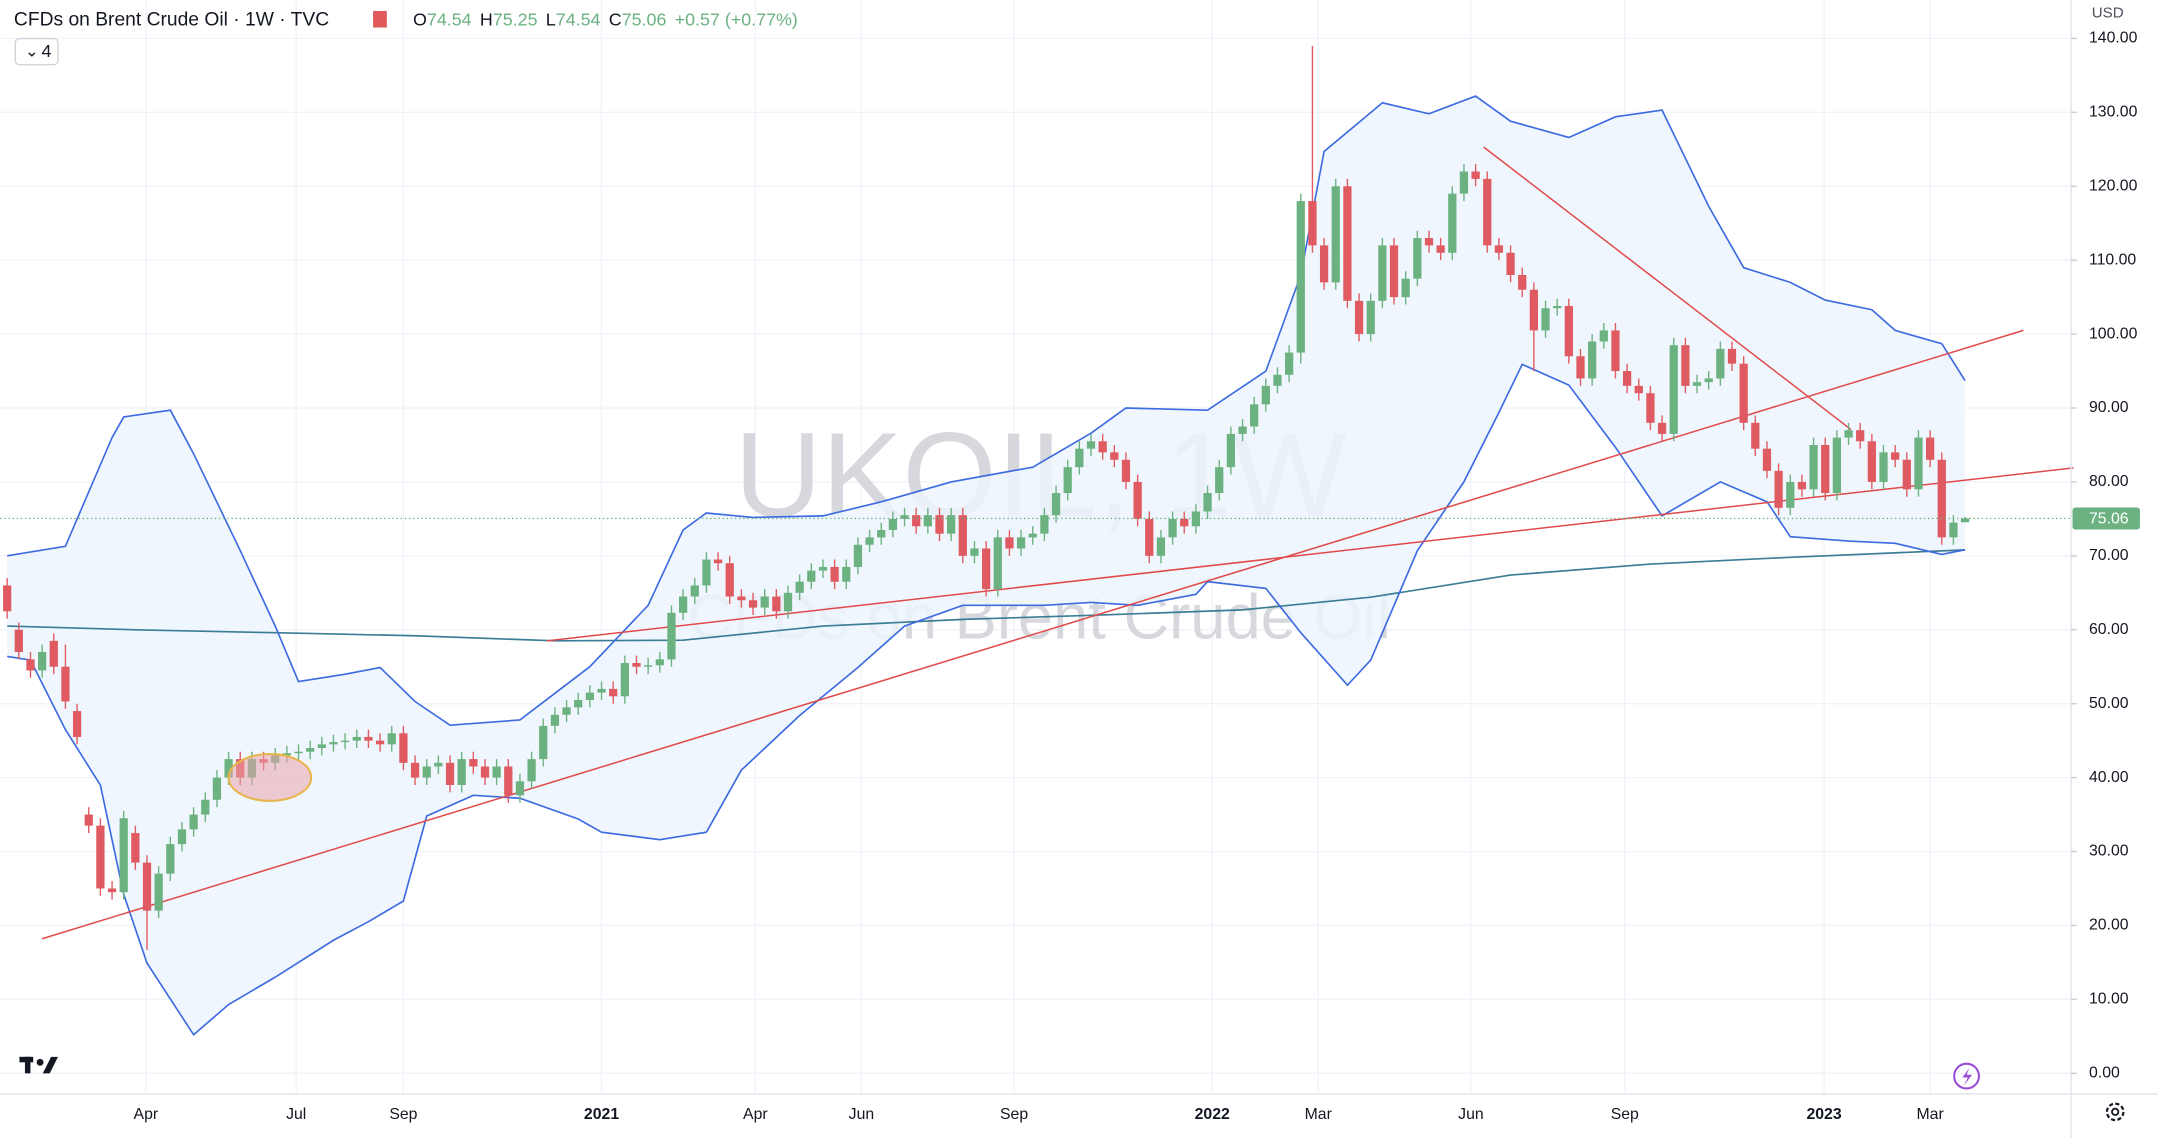  I want to click on y-tick-label: 50.00, so click(2109, 703).